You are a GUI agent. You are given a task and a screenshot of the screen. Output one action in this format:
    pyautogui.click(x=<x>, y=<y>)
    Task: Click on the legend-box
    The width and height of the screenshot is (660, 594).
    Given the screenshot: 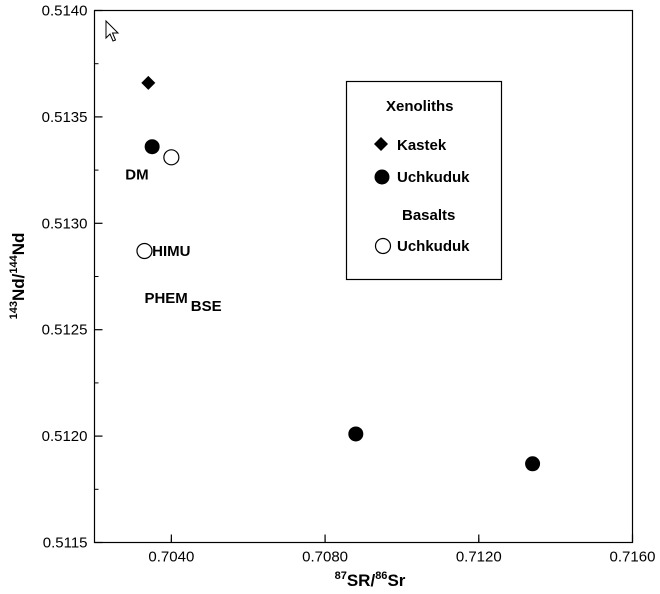 What is the action you would take?
    pyautogui.click(x=424, y=180)
    